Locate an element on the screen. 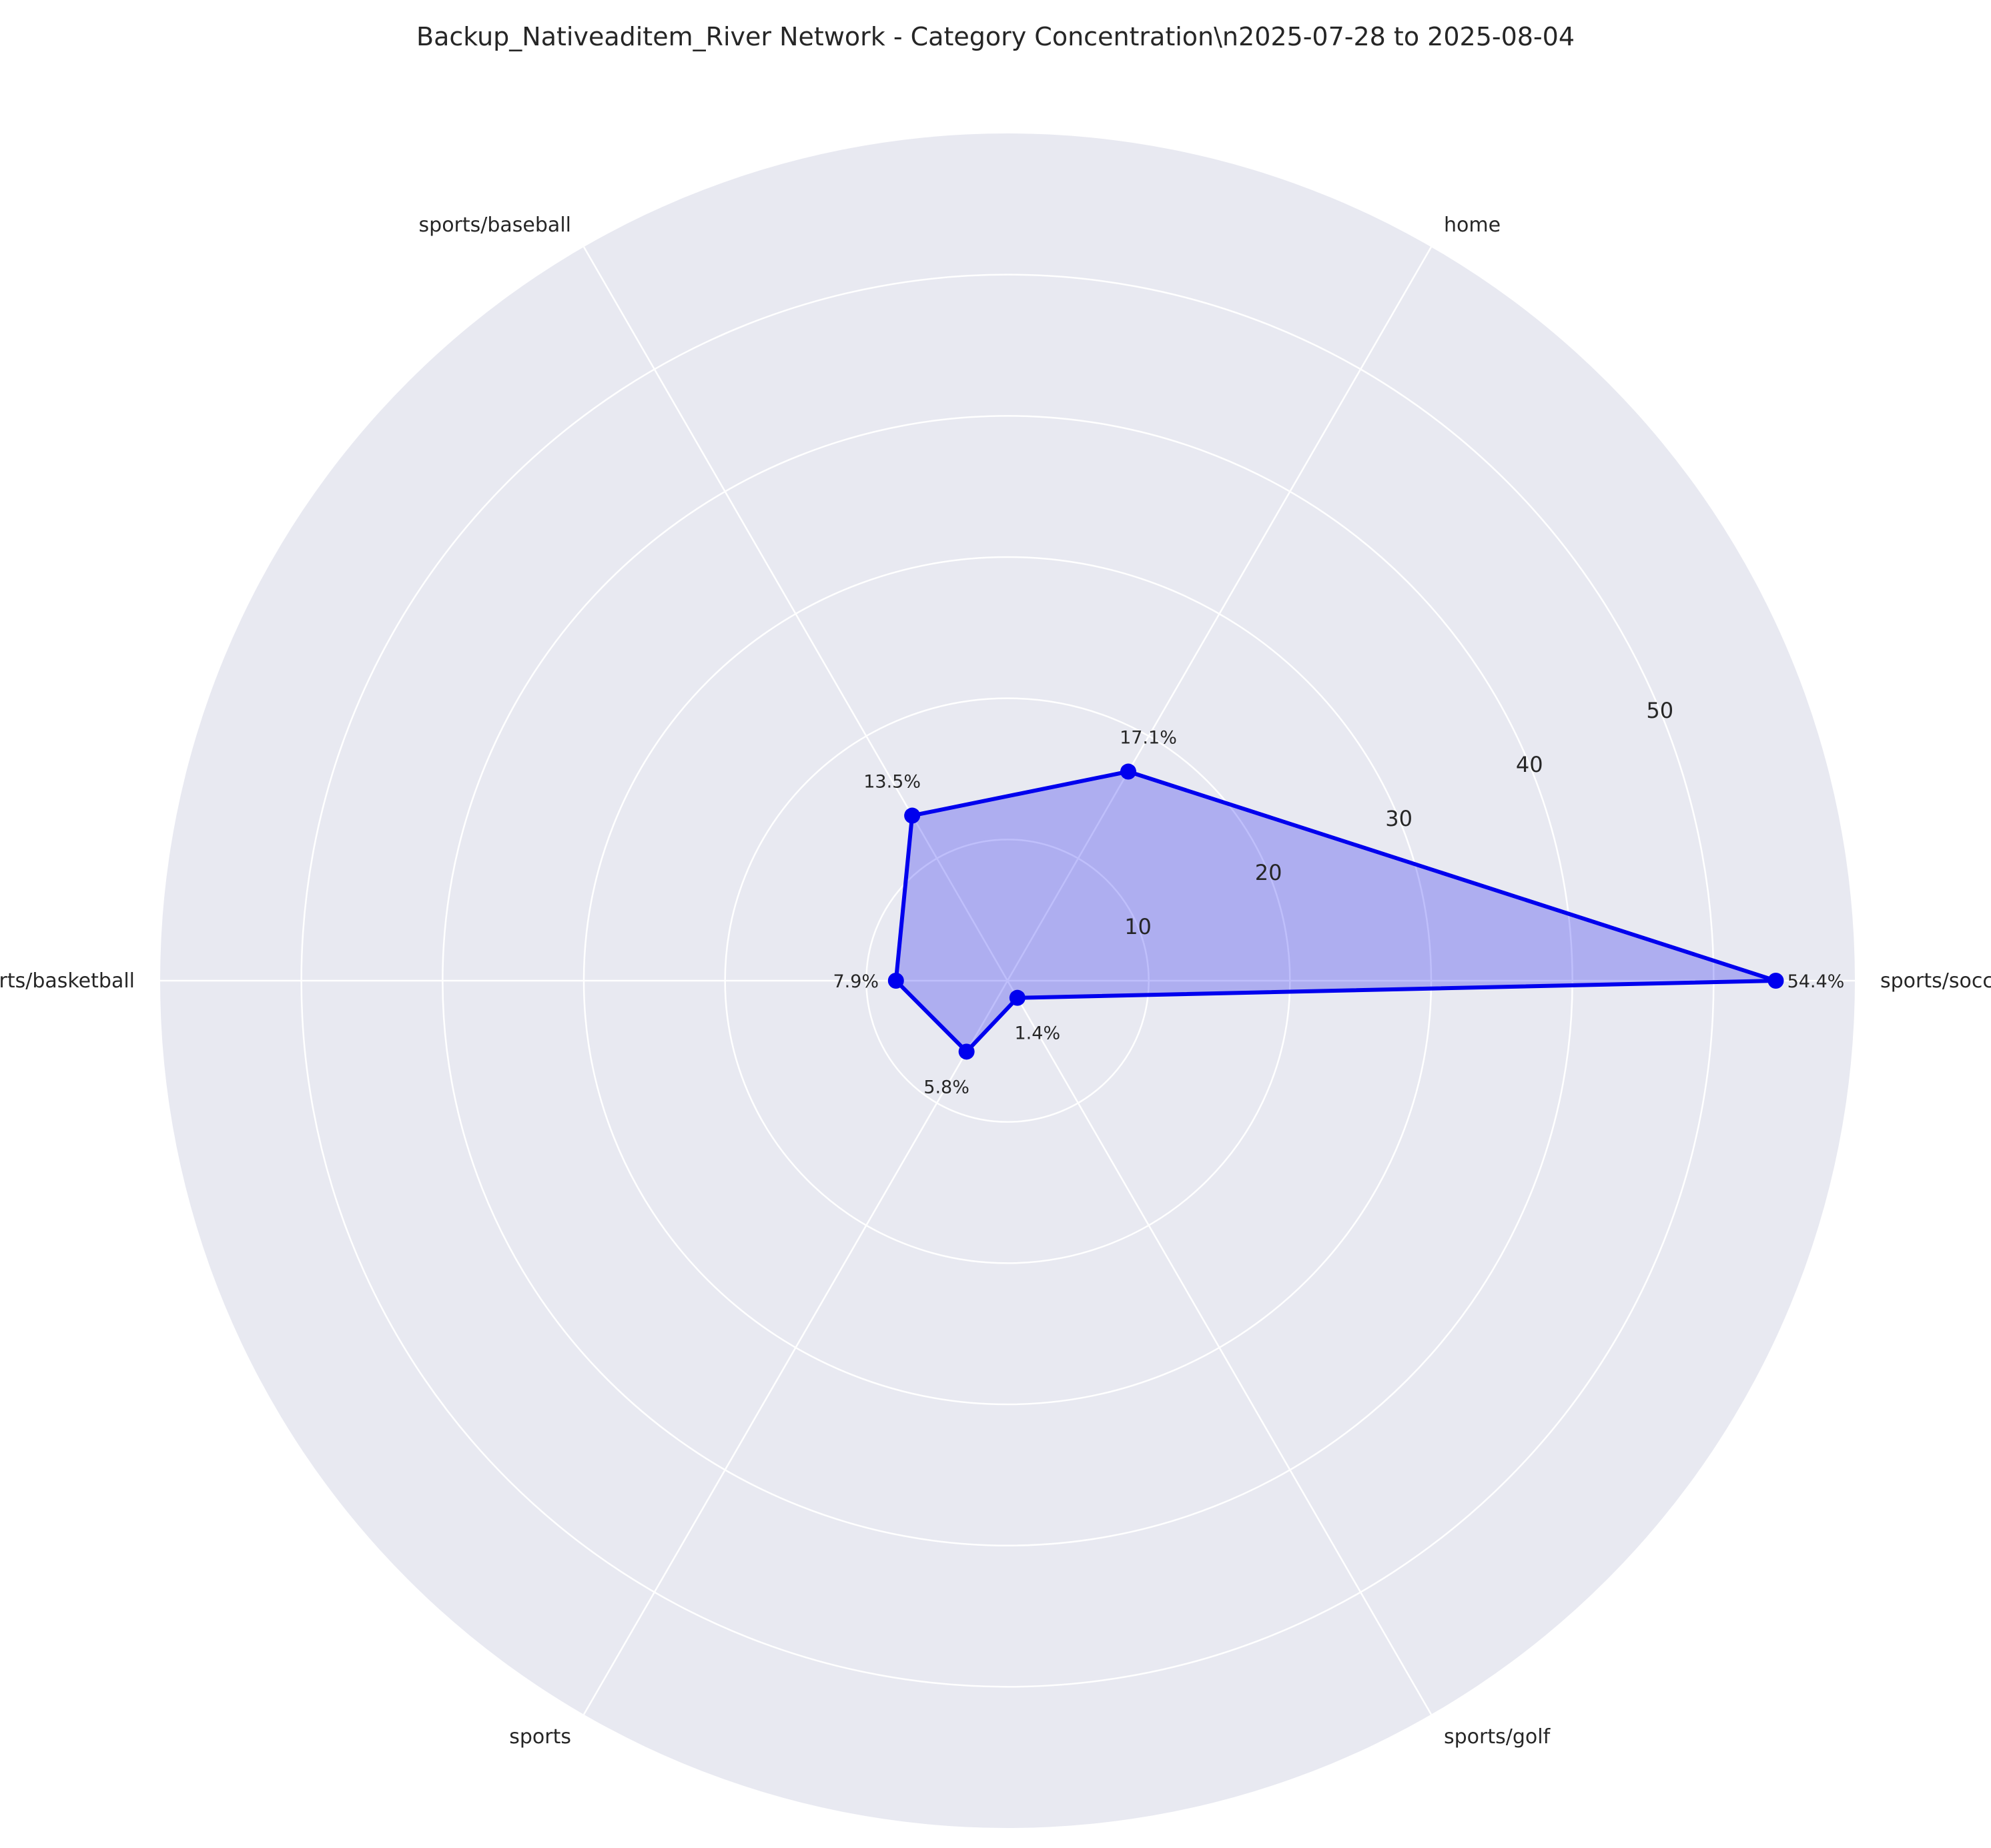  radial-tick-label: 50 is located at coordinates (1659, 711).